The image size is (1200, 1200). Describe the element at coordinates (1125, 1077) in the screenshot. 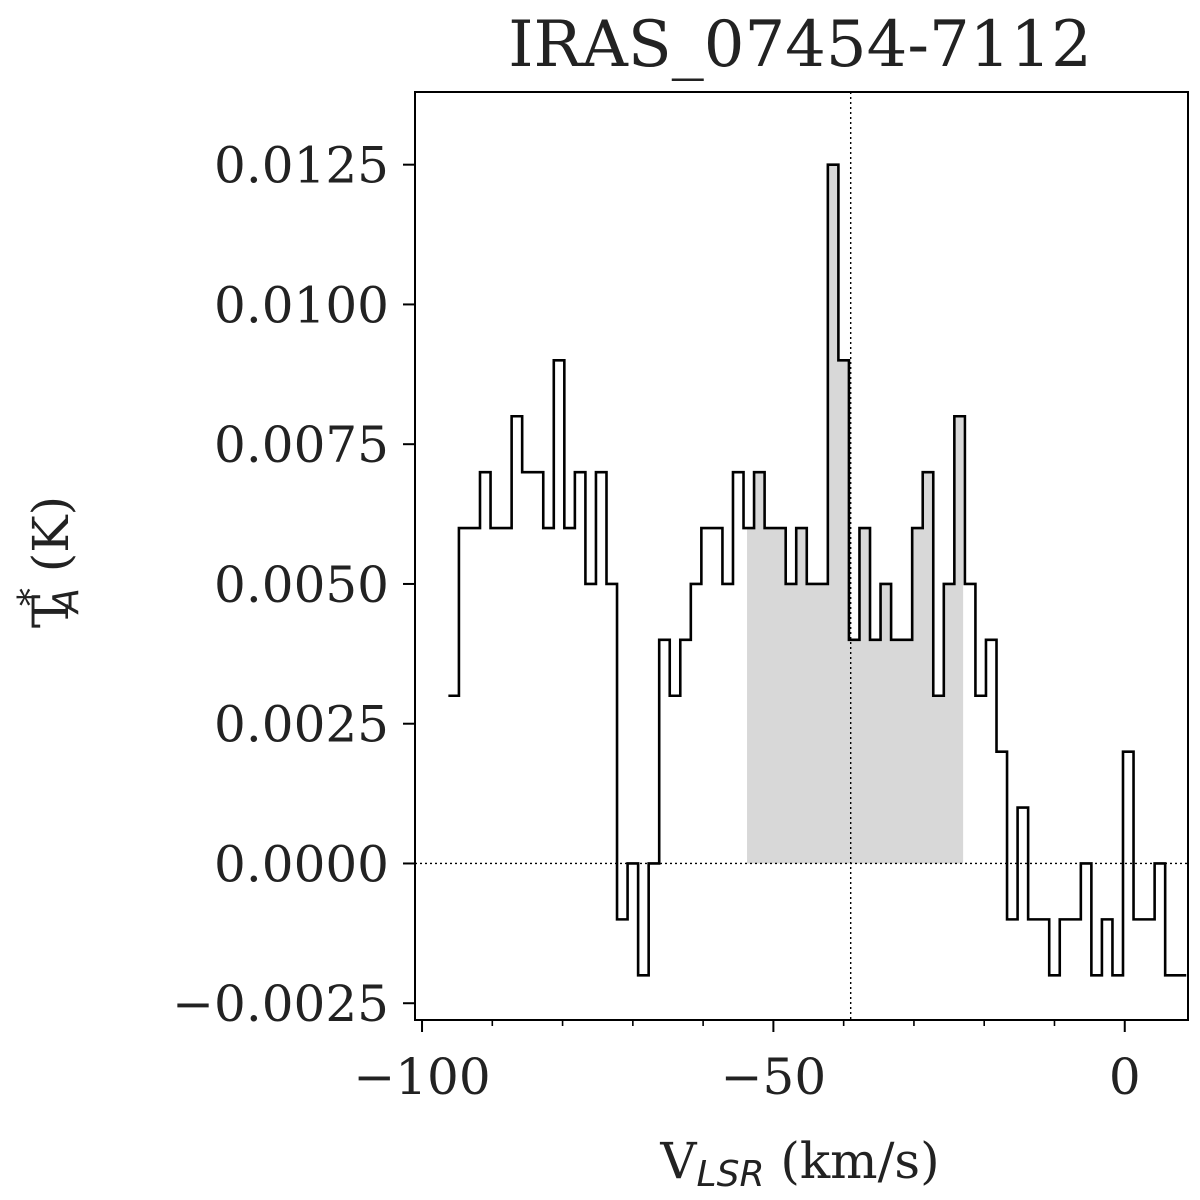

I see `x-tick-label: 0` at that location.